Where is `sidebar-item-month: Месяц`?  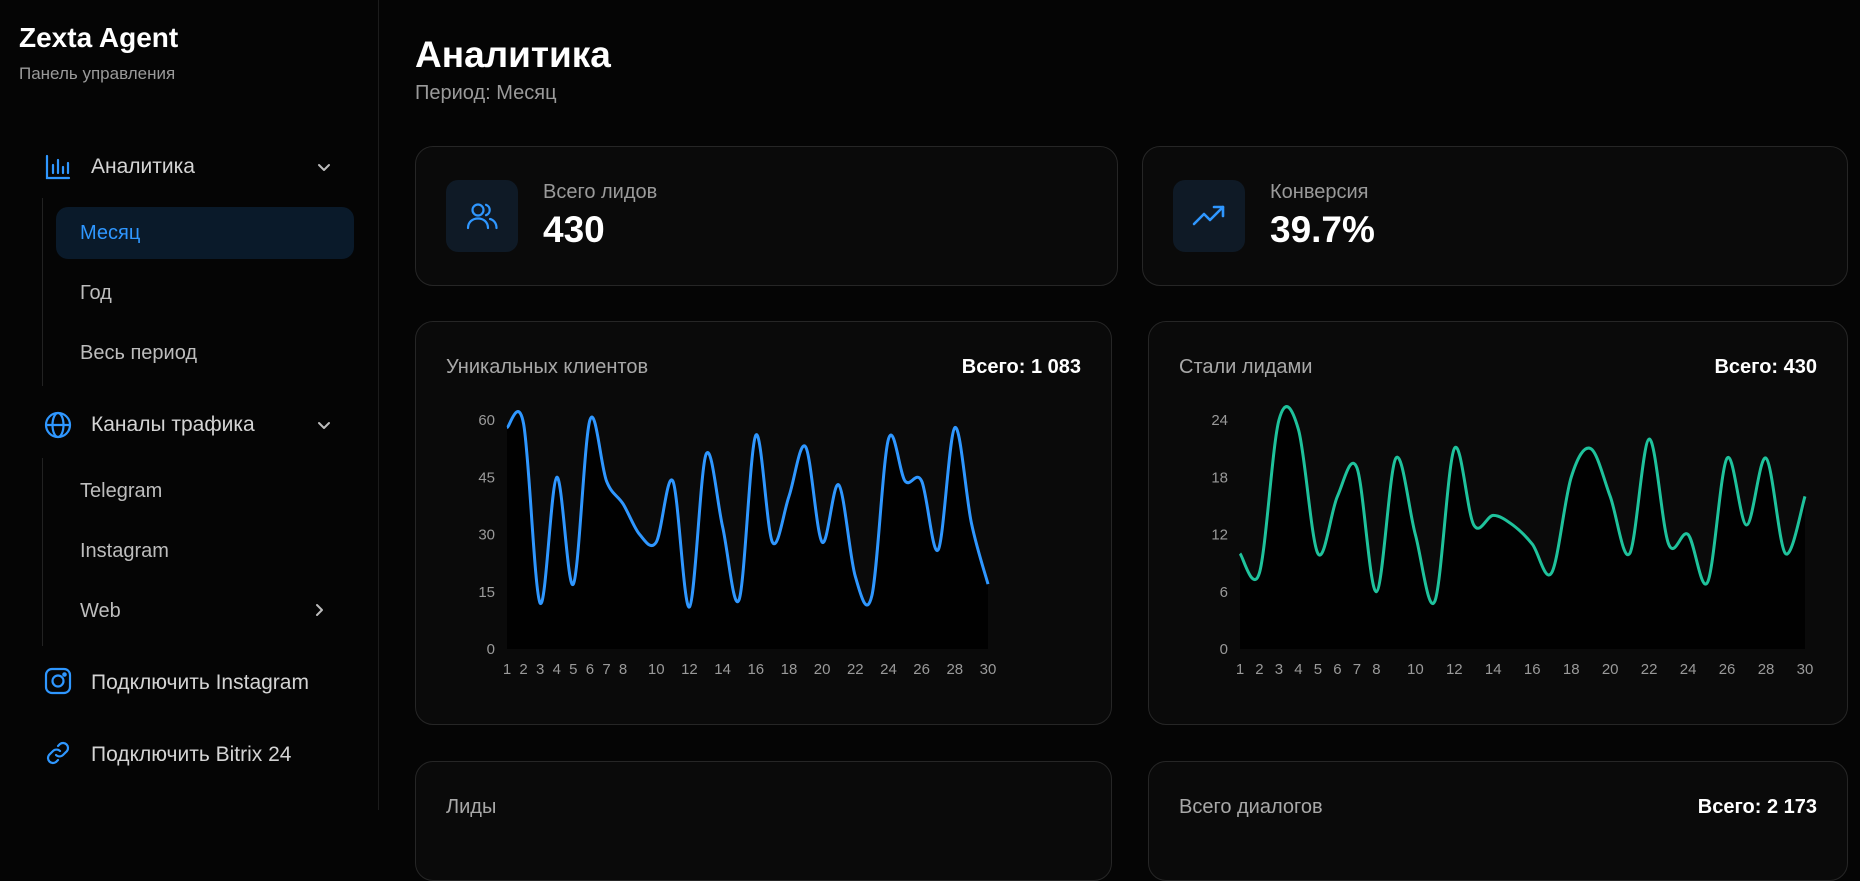 sidebar-item-month: Месяц is located at coordinates (205, 233).